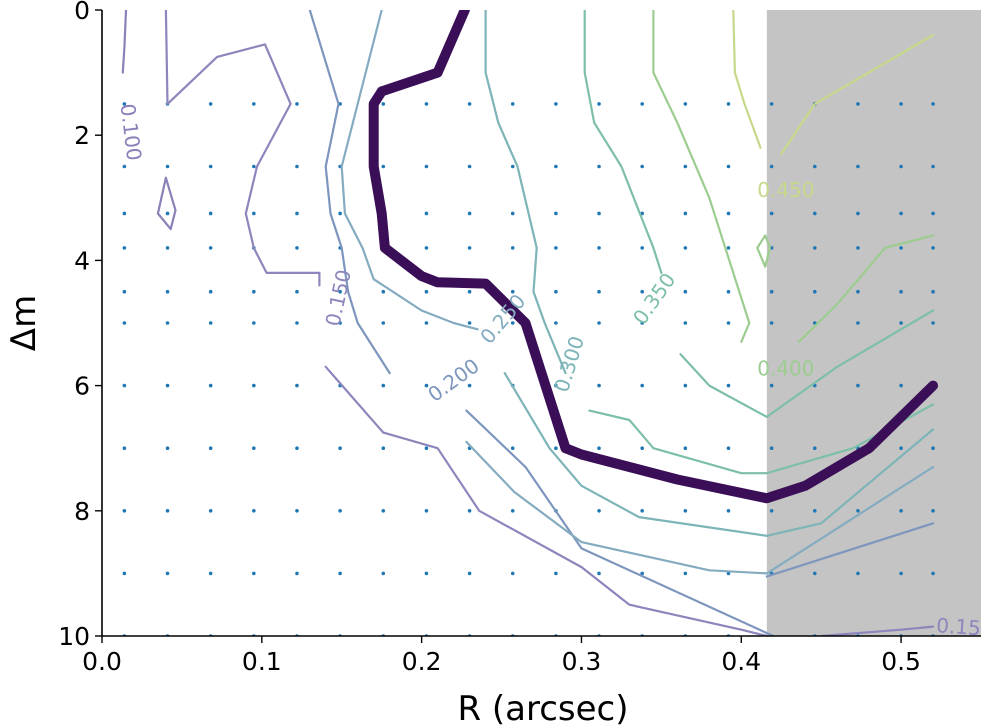  I want to click on y-tick-label: 8, so click(82, 511).